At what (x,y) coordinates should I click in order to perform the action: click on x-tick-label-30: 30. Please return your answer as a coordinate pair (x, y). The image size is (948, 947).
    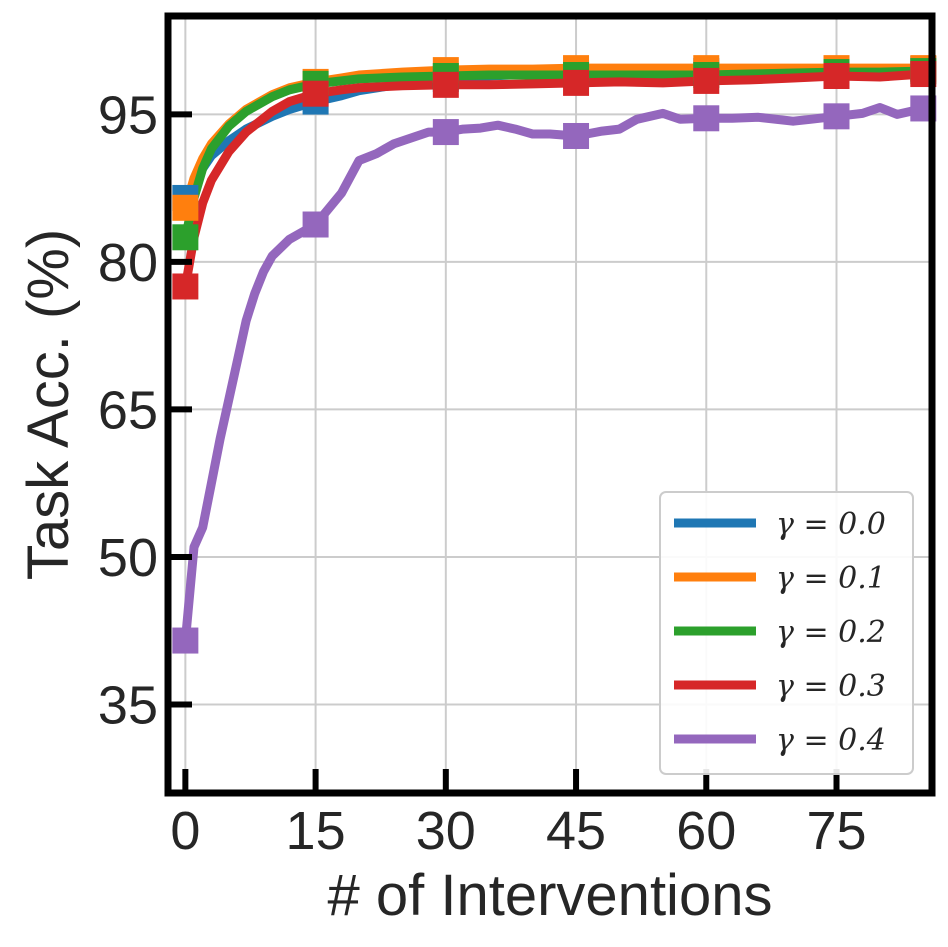
    Looking at the image, I should click on (446, 831).